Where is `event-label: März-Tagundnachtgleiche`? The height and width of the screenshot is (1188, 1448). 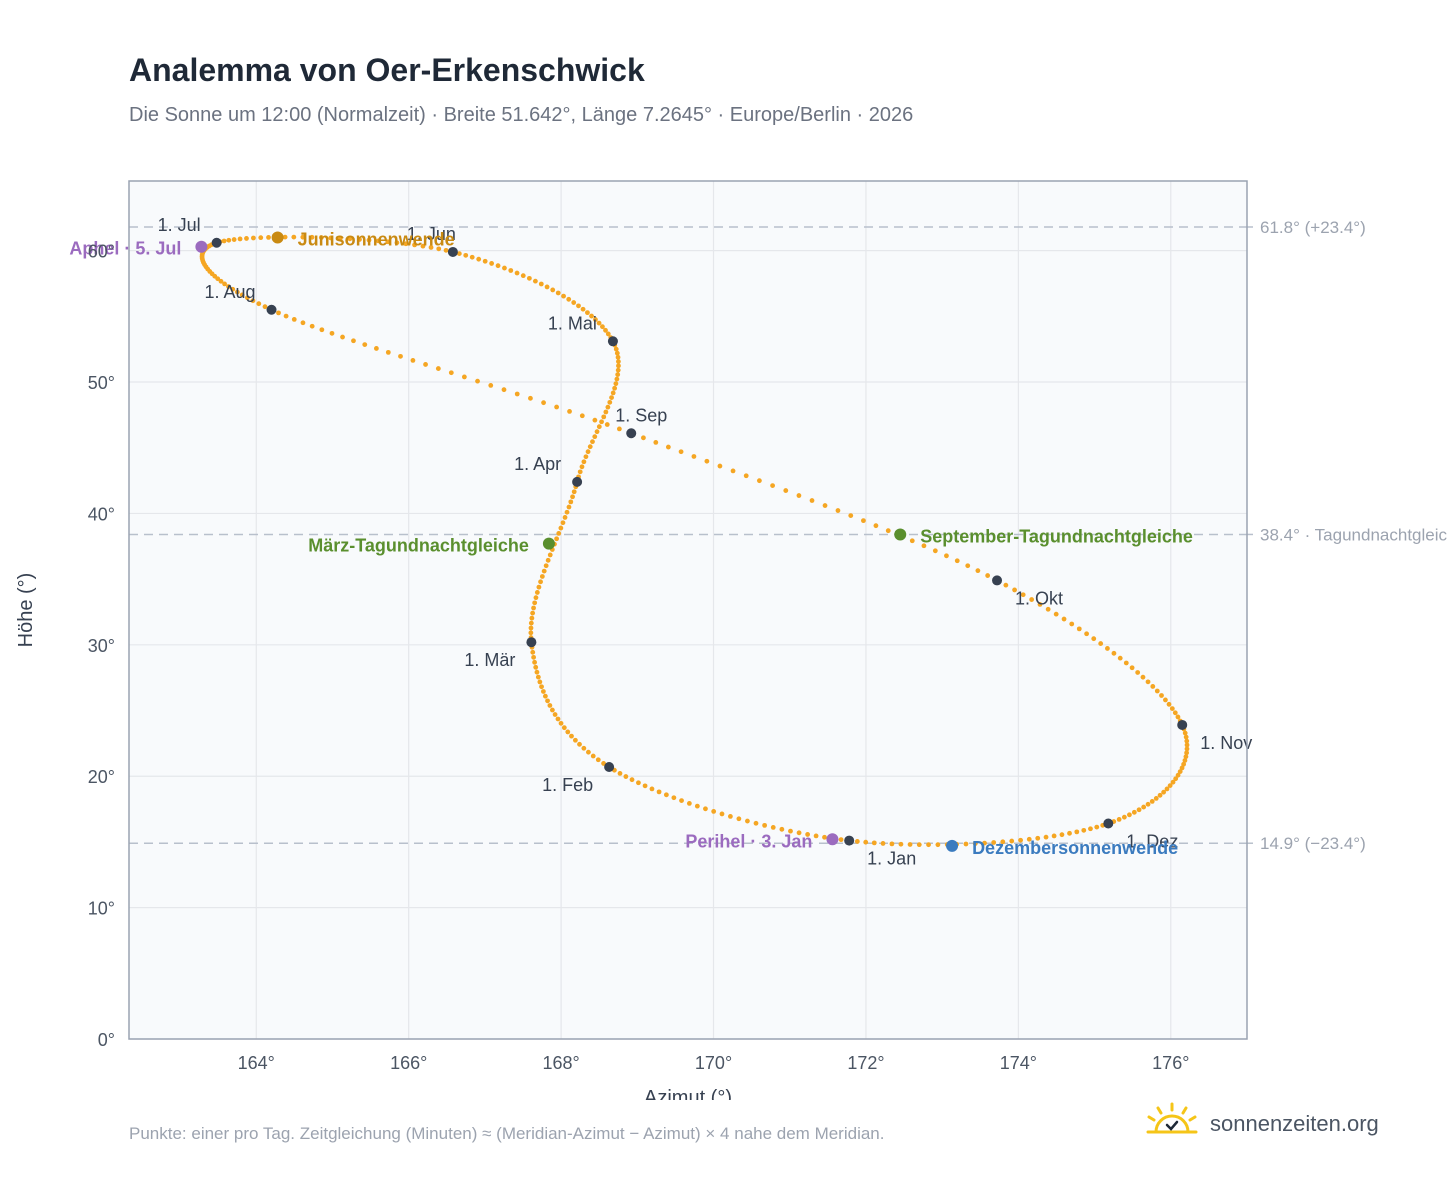
event-label: März-Tagundnachtgleiche is located at coordinates (418, 546).